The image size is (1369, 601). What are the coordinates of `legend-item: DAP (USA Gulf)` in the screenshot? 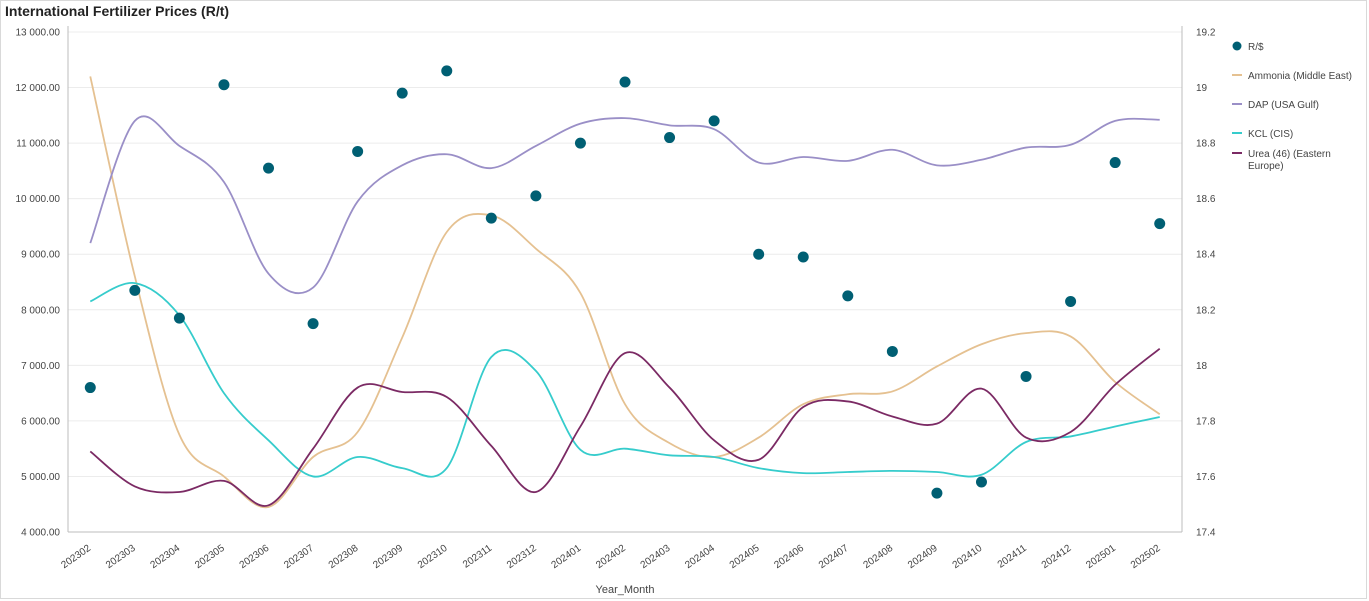 It's located at (1275, 105).